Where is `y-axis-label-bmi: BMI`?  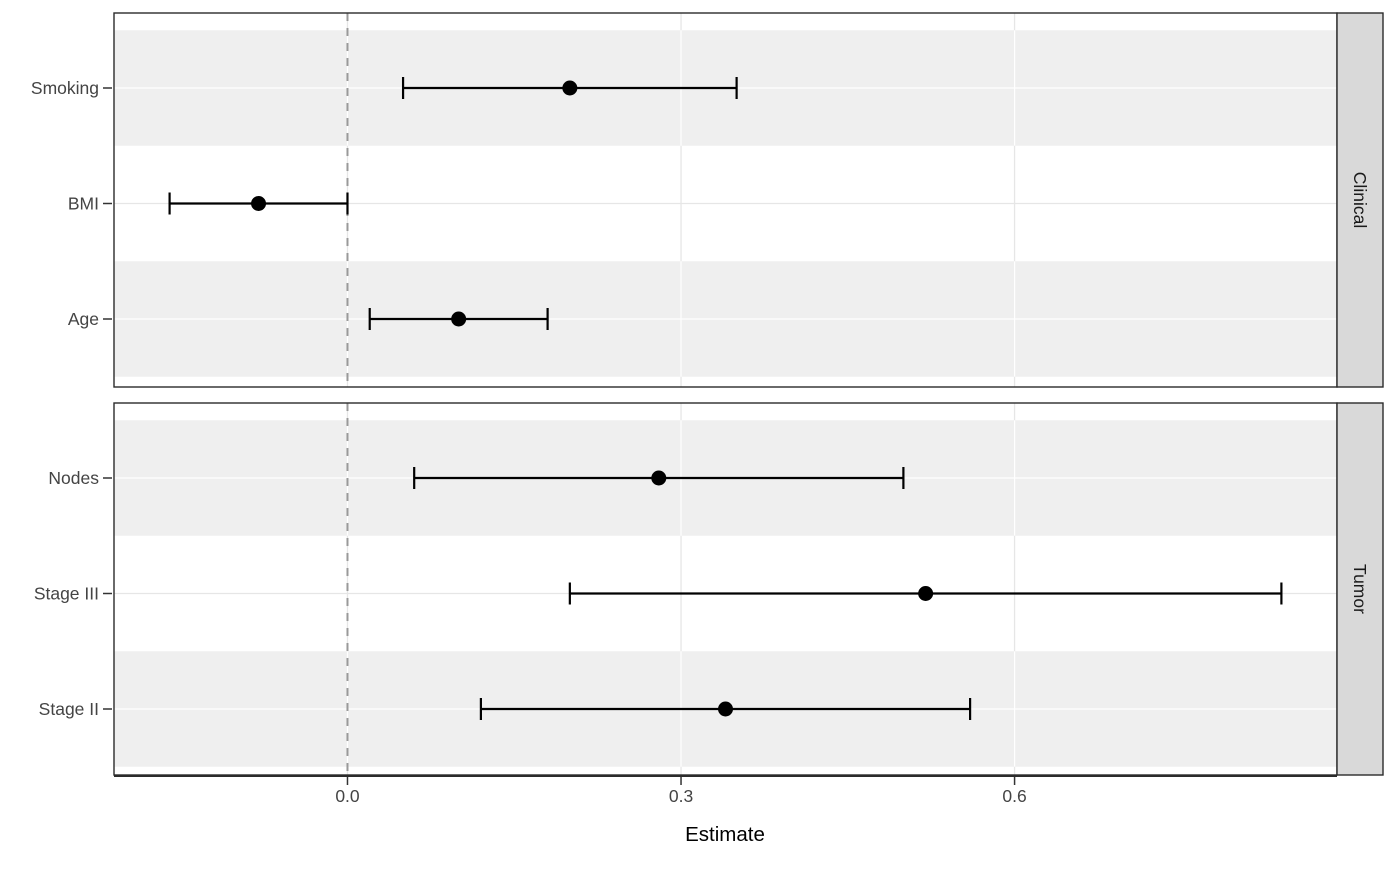 y-axis-label-bmi: BMI is located at coordinates (83, 204).